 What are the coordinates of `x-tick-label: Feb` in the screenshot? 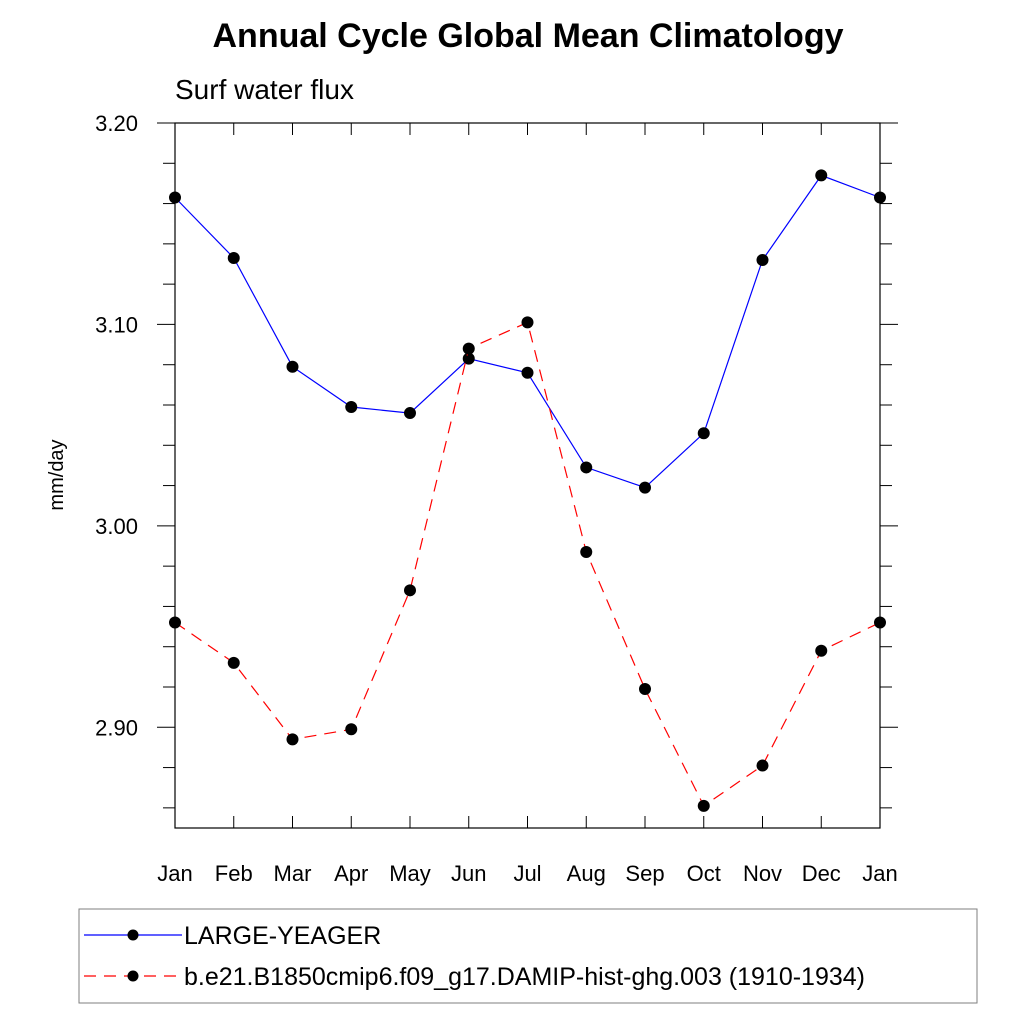 It's located at (234, 873).